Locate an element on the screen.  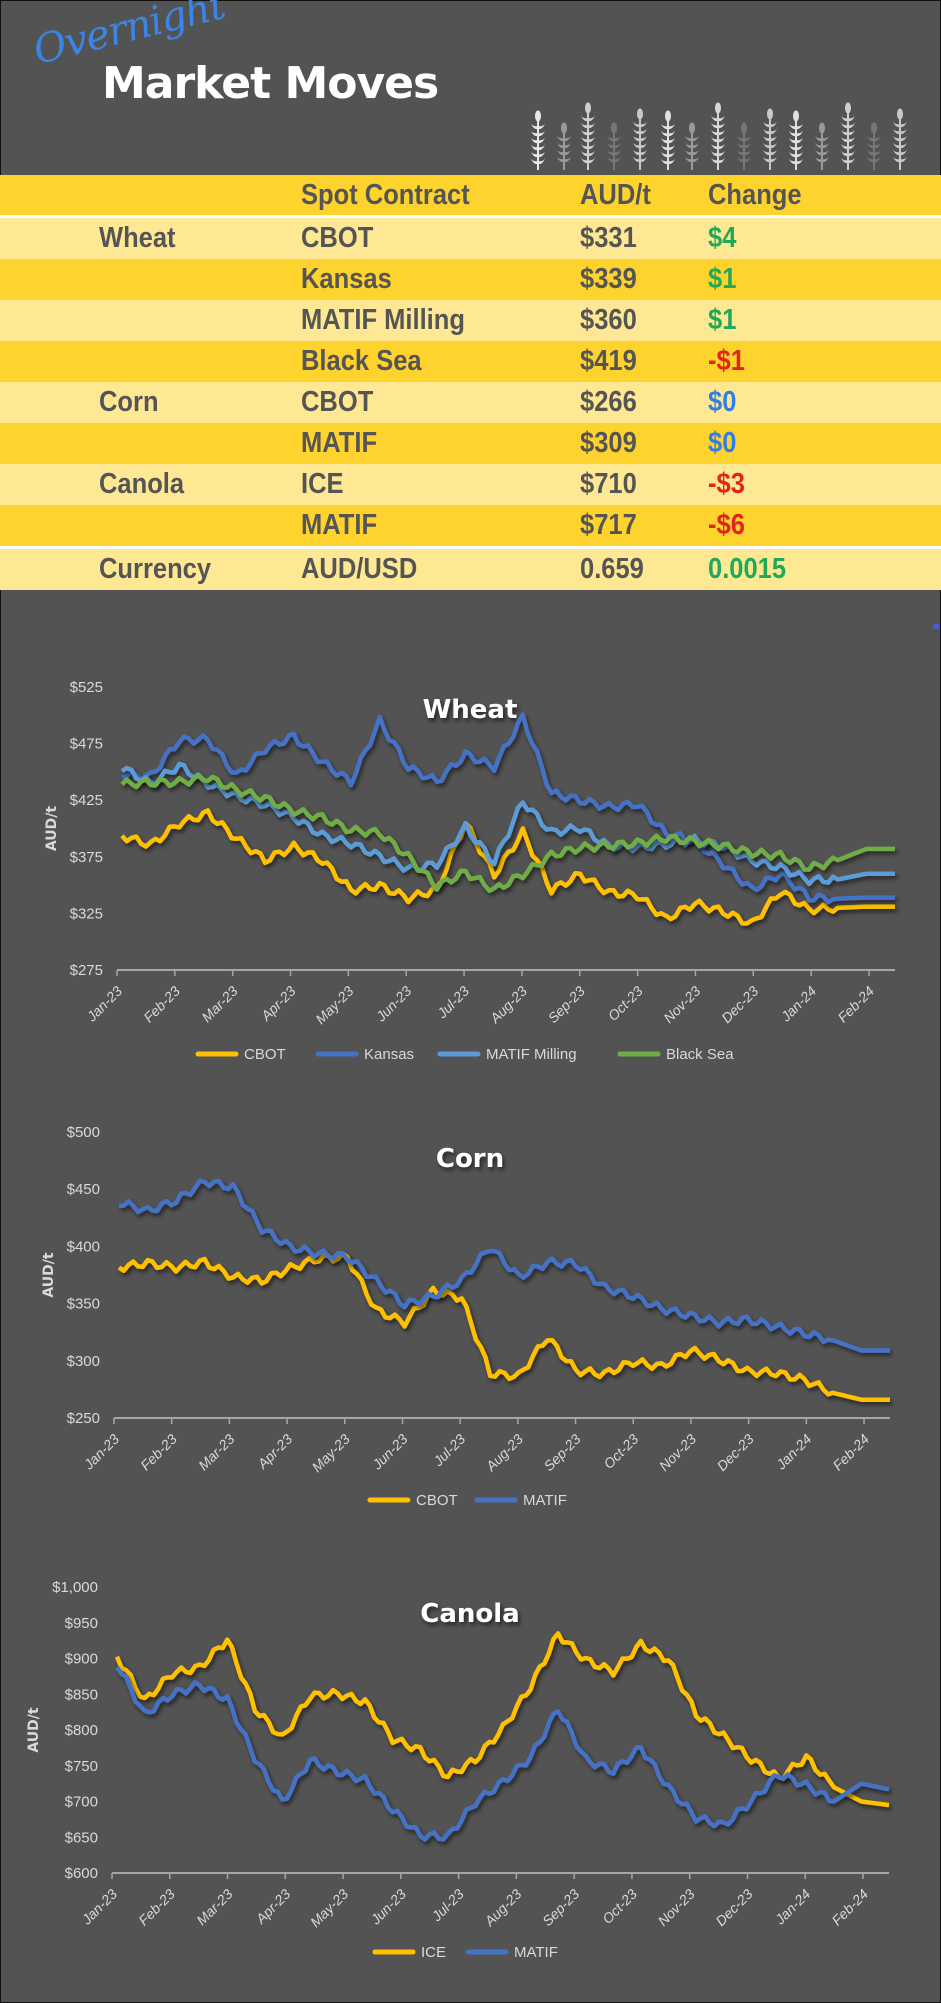
page-title: Market Moves is located at coordinates (270, 83).